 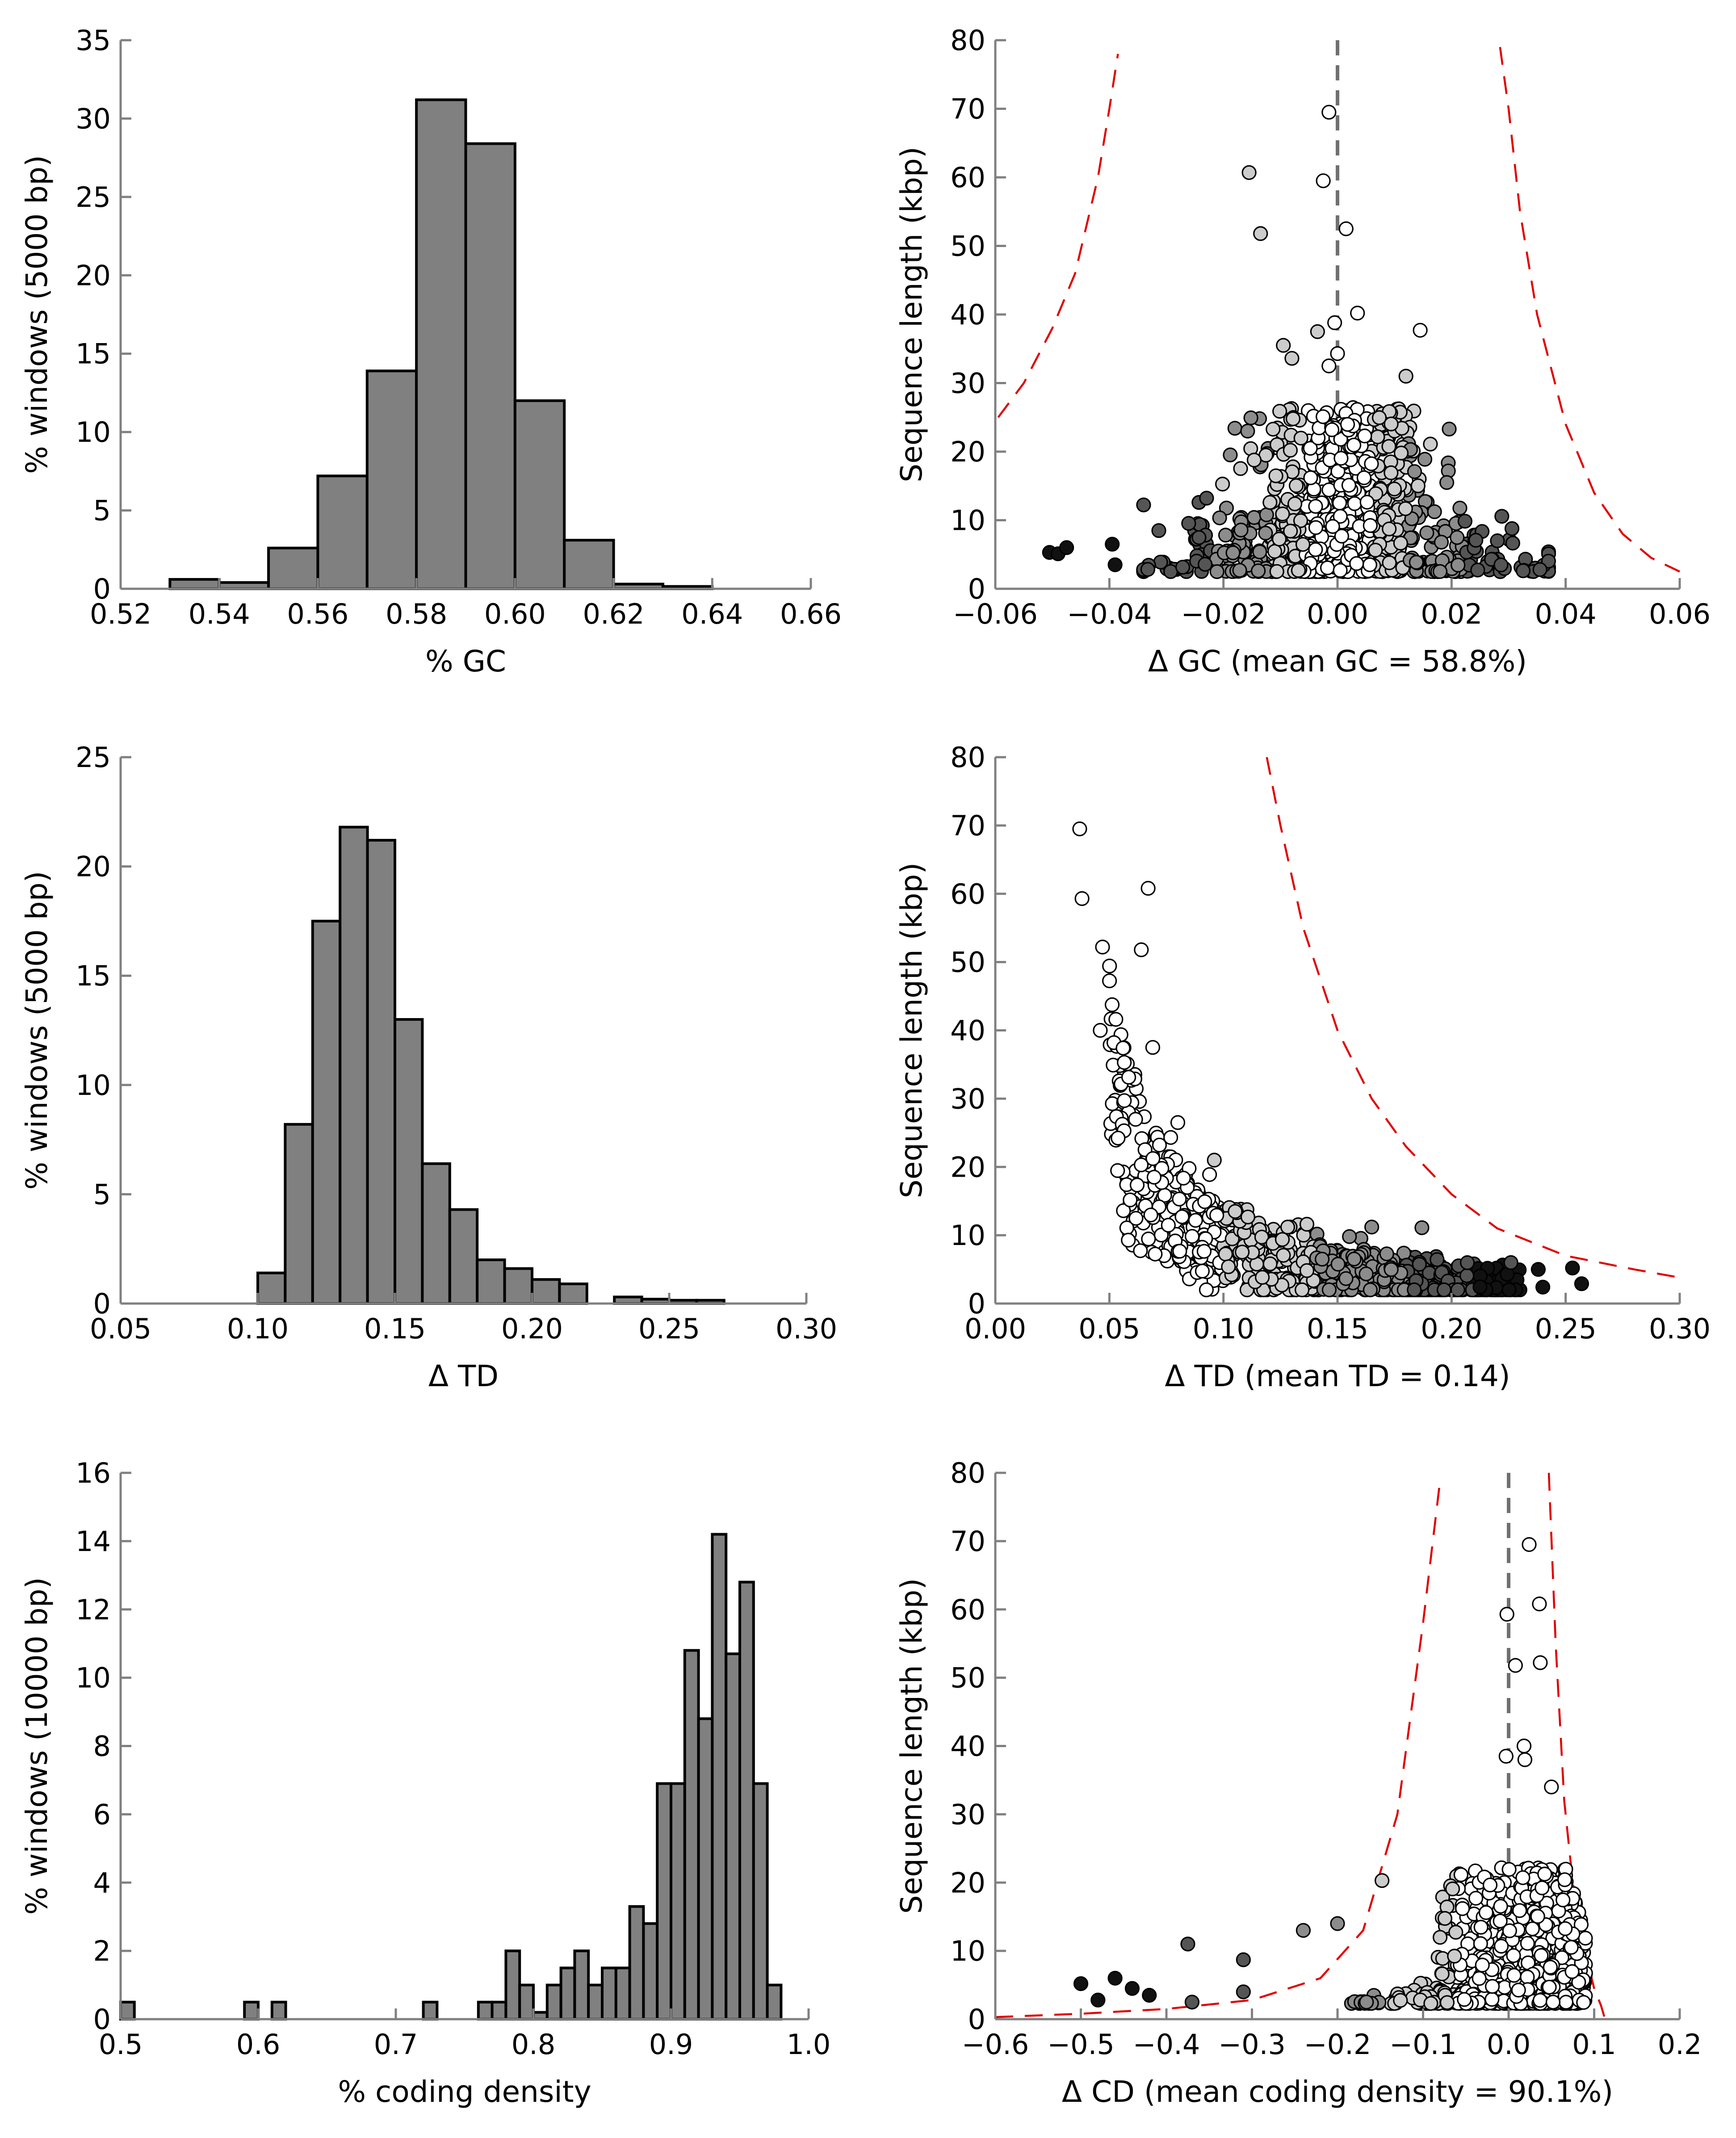 What do you see at coordinates (967, 1610) in the screenshot?
I see `y-tick-label: 60` at bounding box center [967, 1610].